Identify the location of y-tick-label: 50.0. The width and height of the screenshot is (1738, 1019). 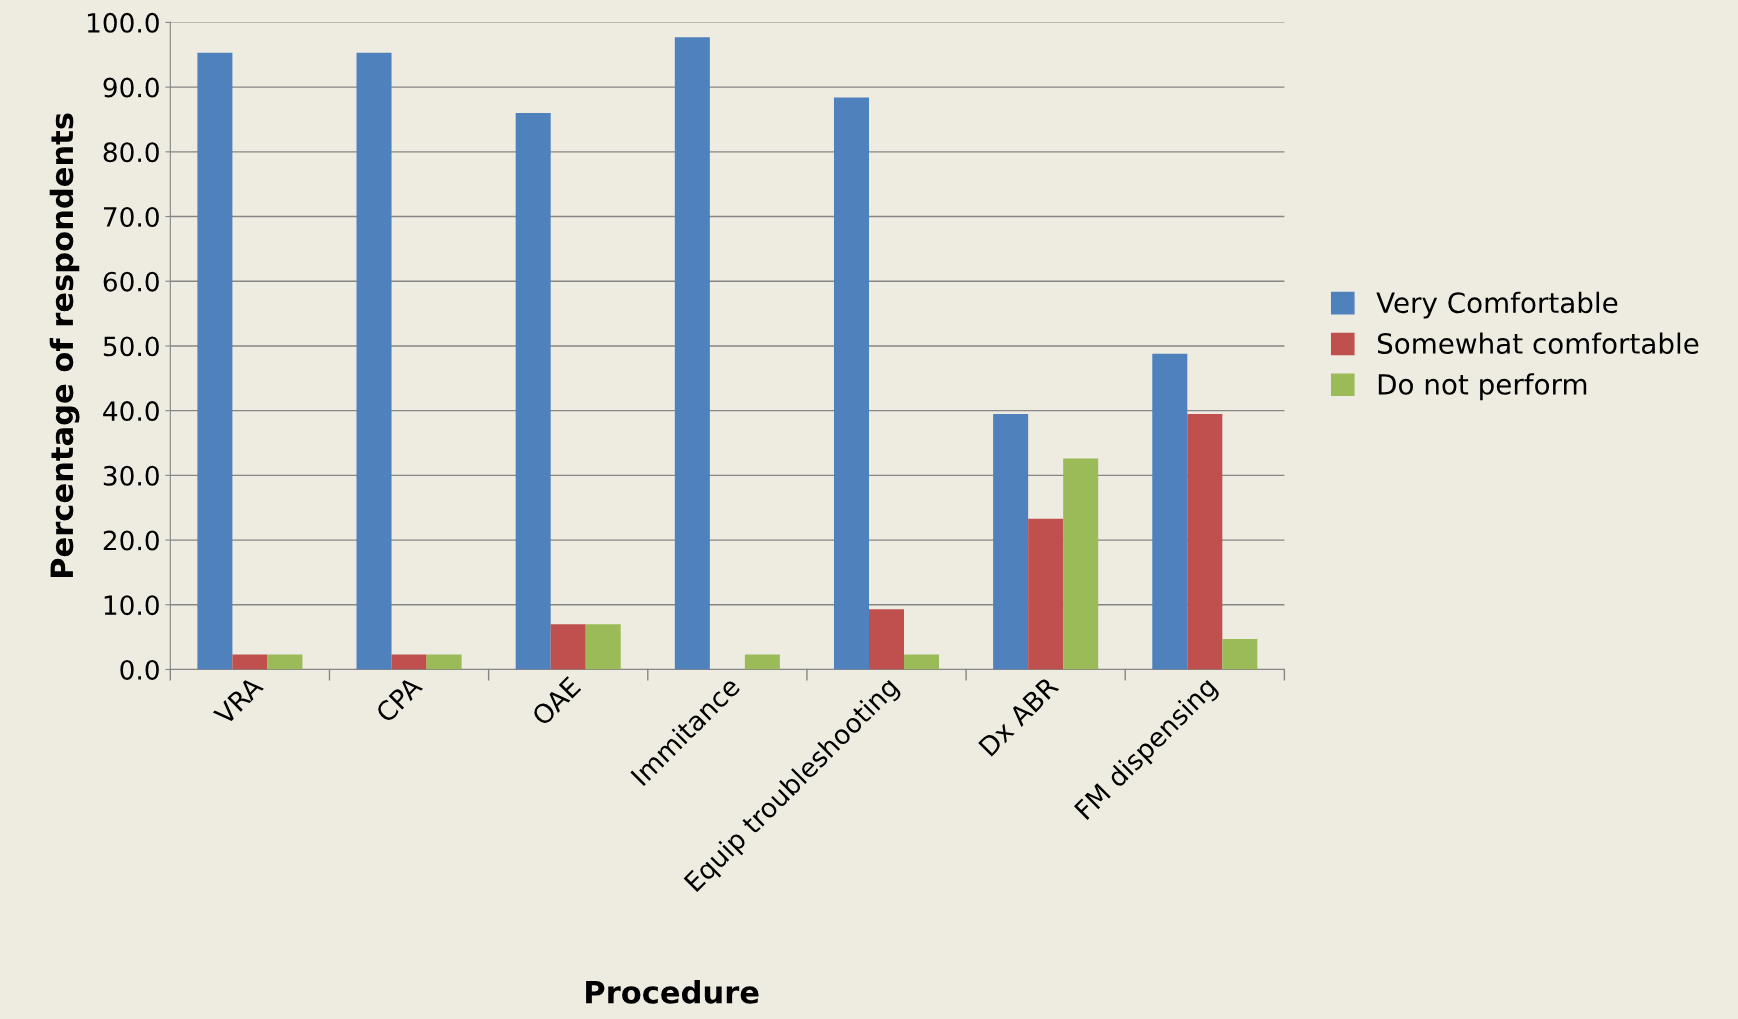
(131, 346).